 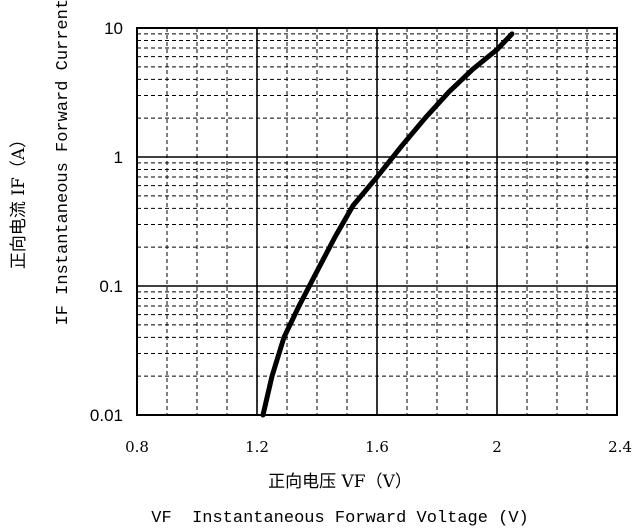 I want to click on y-axis-title-en: IF Instantaneous Forward Current (, so click(x=63, y=162).